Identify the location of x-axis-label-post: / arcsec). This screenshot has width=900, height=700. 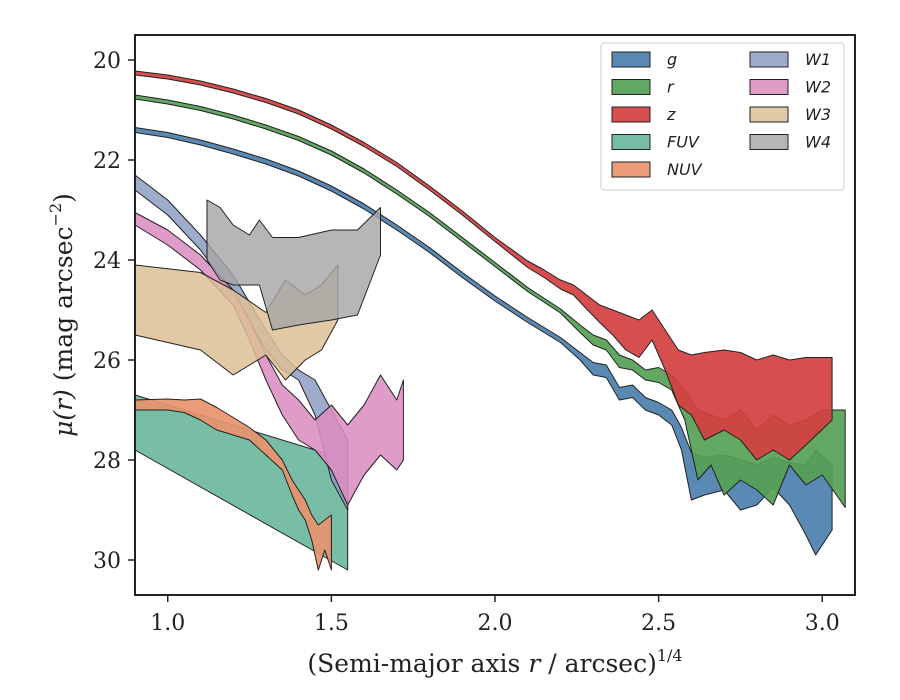
(598, 663).